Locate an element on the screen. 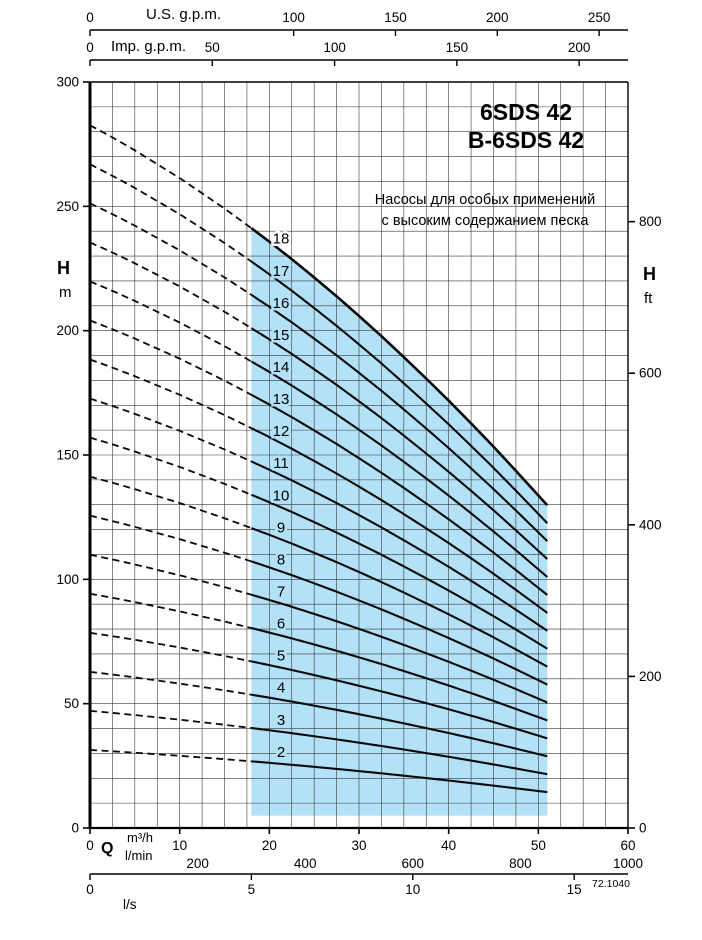  us-gpm-tick-label: 200 is located at coordinates (497, 17).